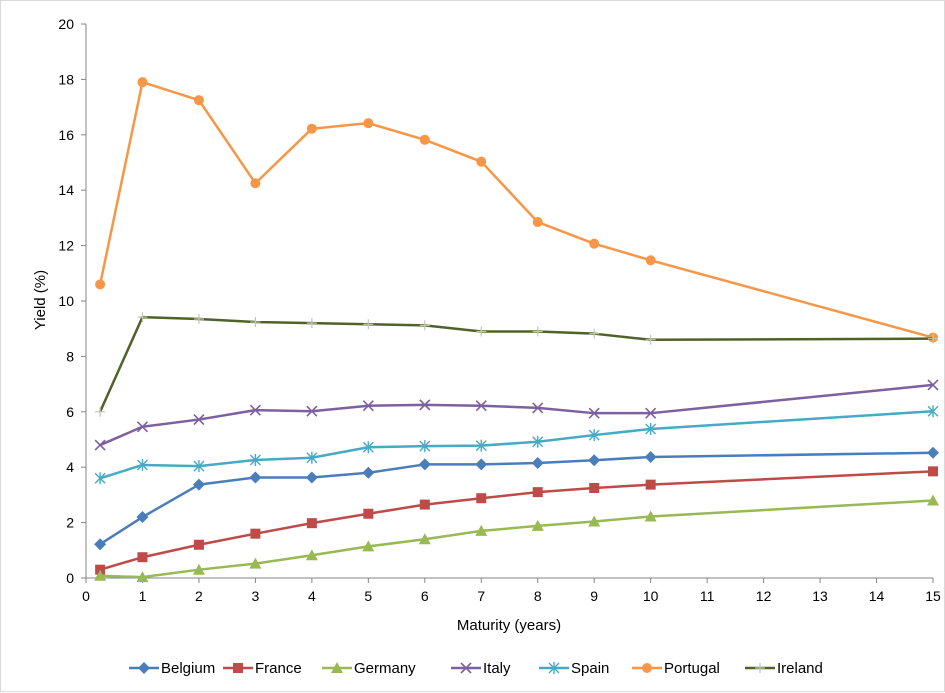  I want to click on x-tick-label: 2, so click(199, 596).